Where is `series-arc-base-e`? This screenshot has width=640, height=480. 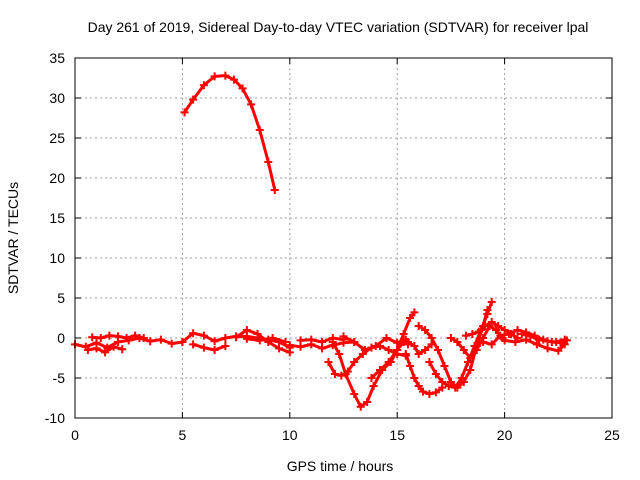 series-arc-base-e is located at coordinates (209, 347).